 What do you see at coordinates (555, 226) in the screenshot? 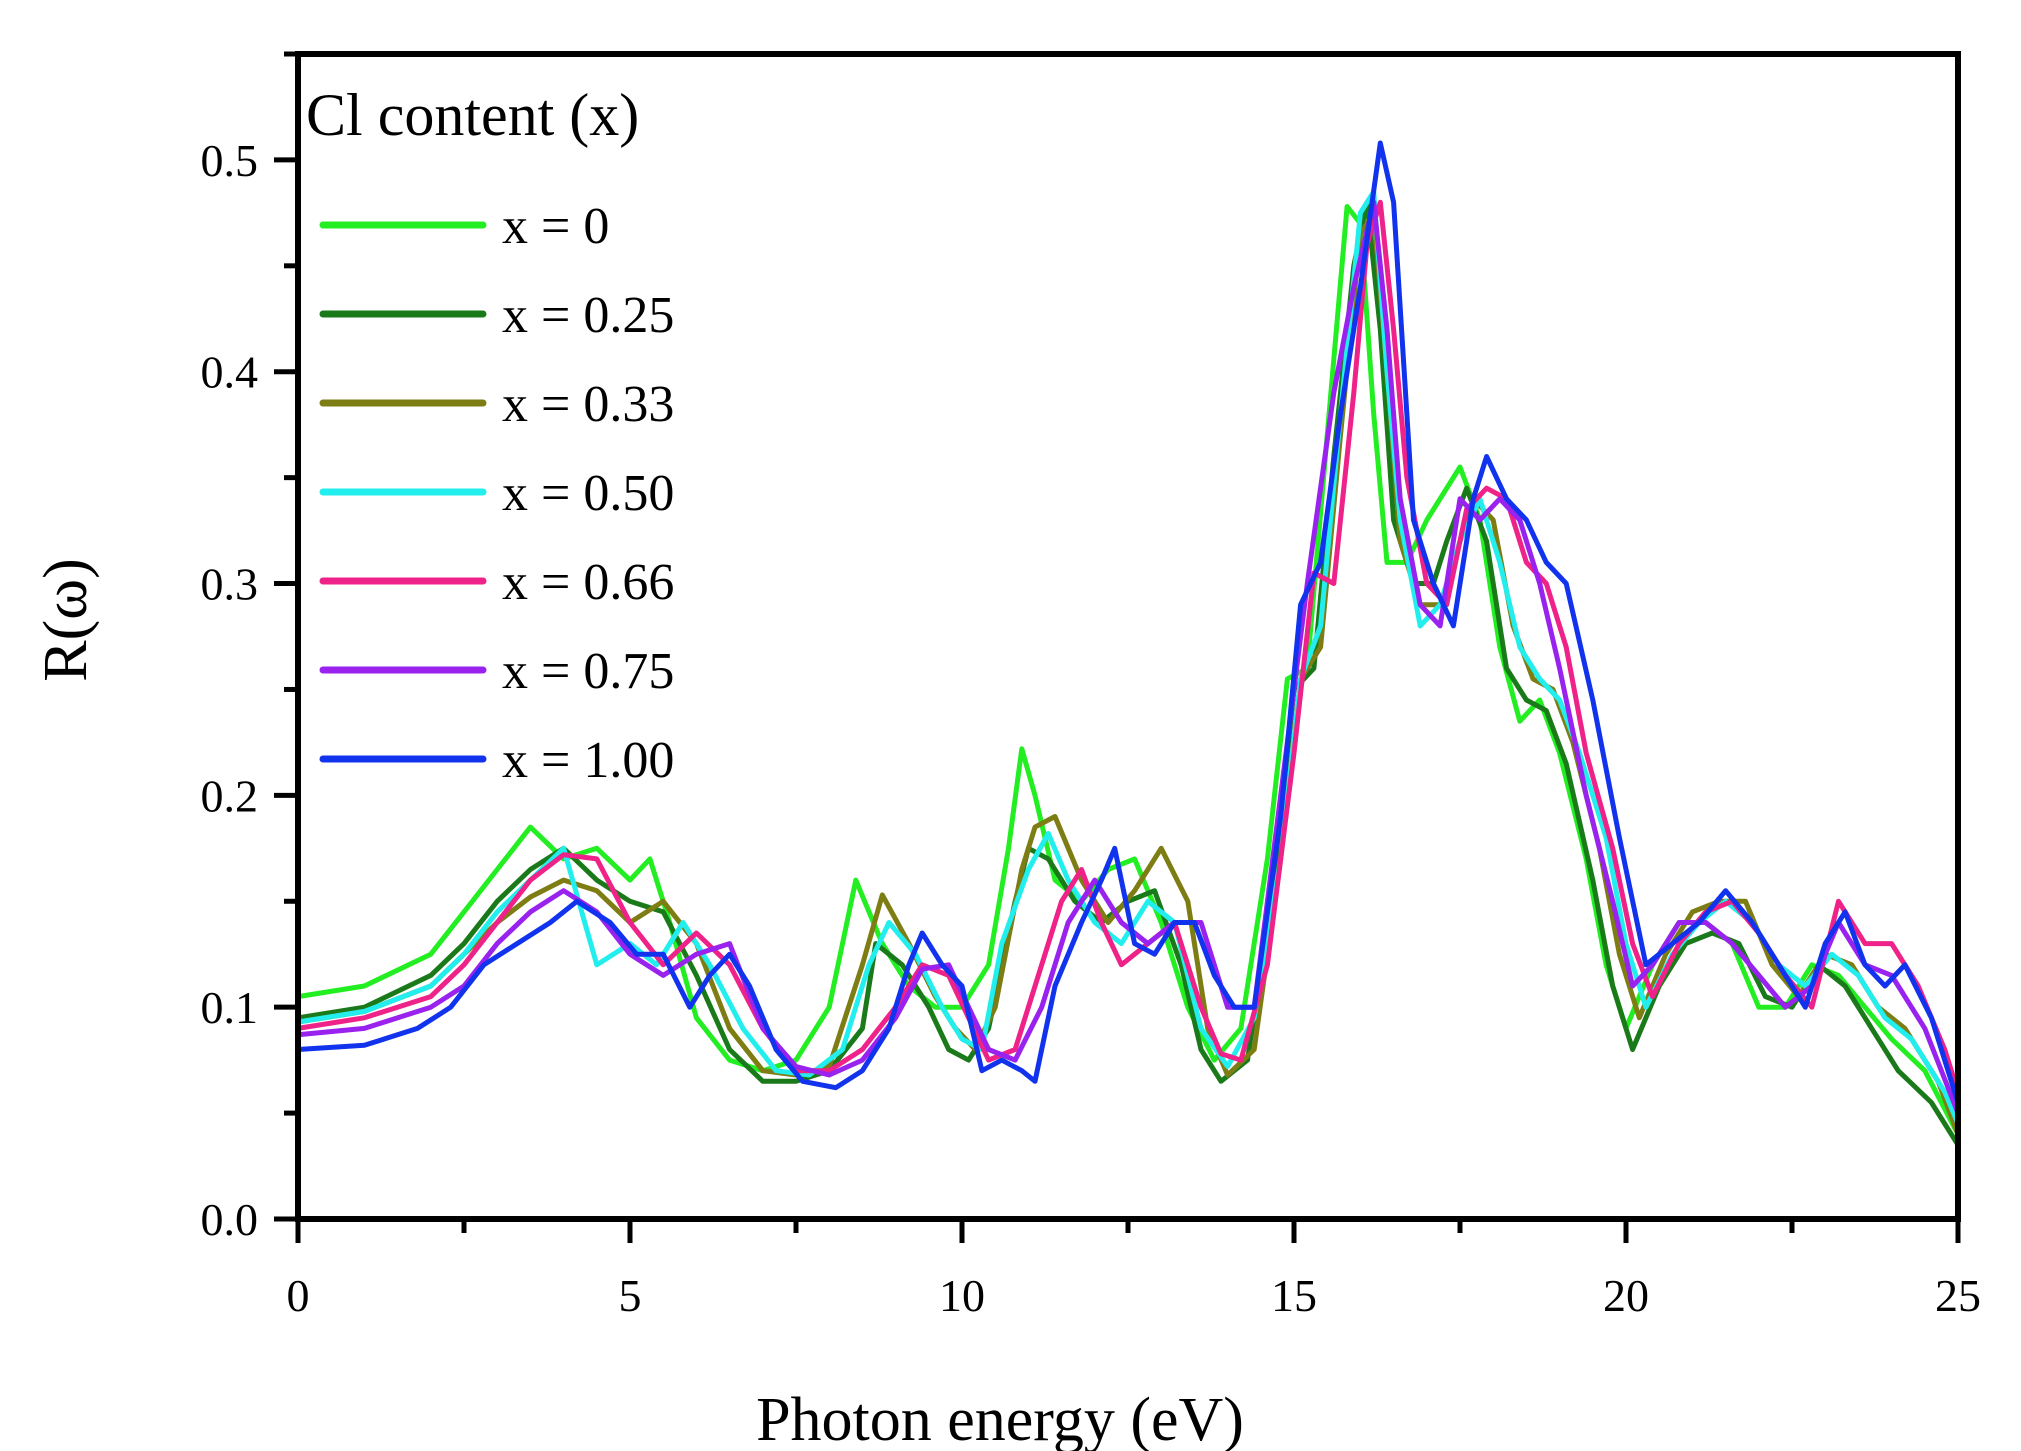
I see `legend-label: x = 0` at bounding box center [555, 226].